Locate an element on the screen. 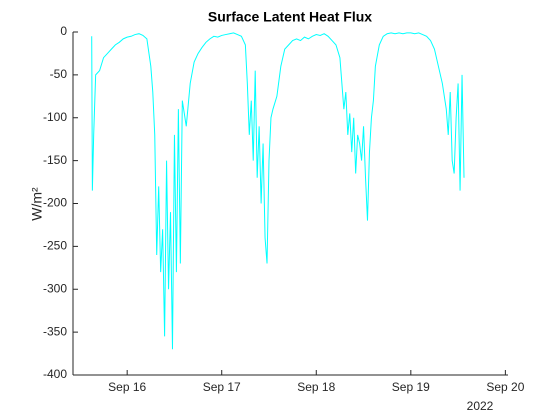 This screenshot has width=560, height=420. x-tick-label: Sep 17 is located at coordinates (222, 387).